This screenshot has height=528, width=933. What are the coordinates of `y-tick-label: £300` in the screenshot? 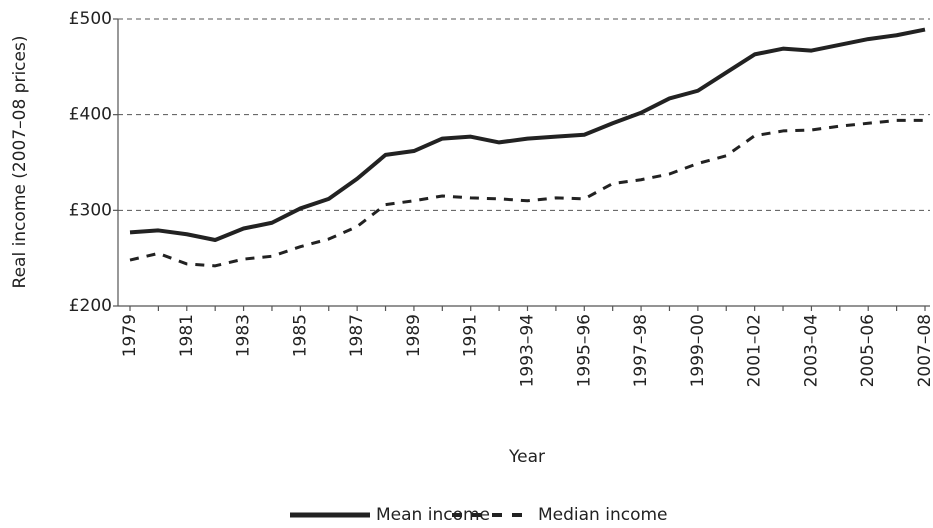 It's located at (90, 210).